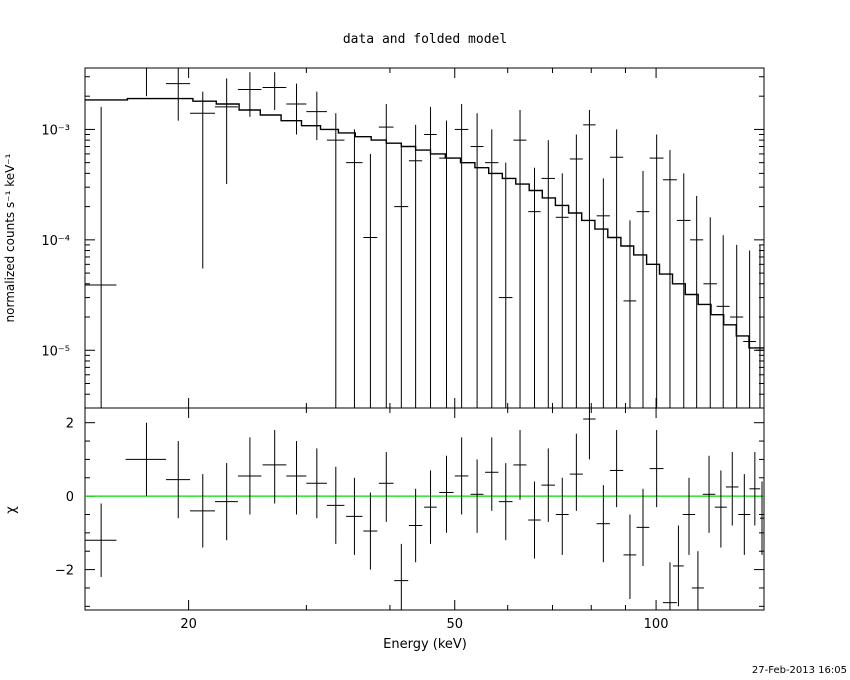  What do you see at coordinates (70, 424) in the screenshot?
I see `bottom-y-tick-label: 2` at bounding box center [70, 424].